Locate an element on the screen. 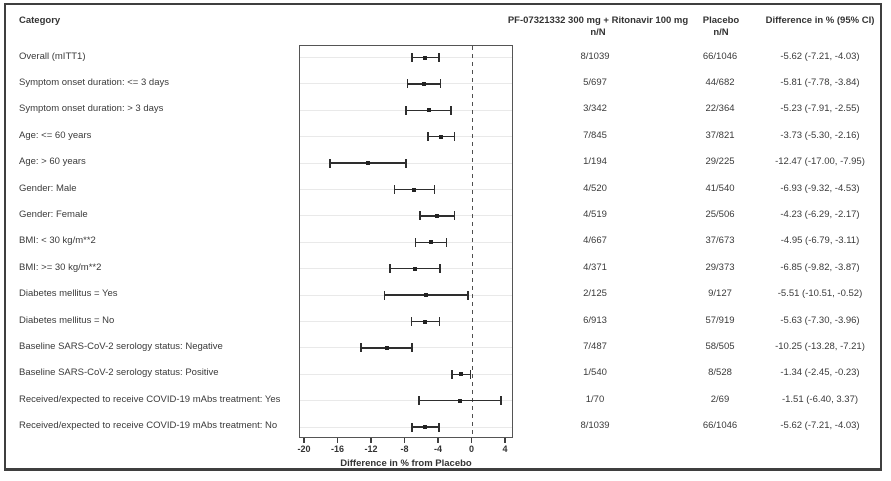 The width and height of the screenshot is (891, 481). treatment-nN-cell: 1/540 is located at coordinates (595, 373).